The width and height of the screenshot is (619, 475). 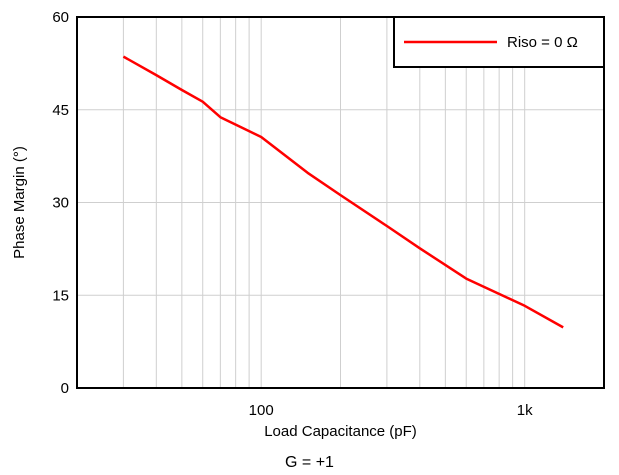 I want to click on y-tick-label: 30, so click(x=60, y=203).